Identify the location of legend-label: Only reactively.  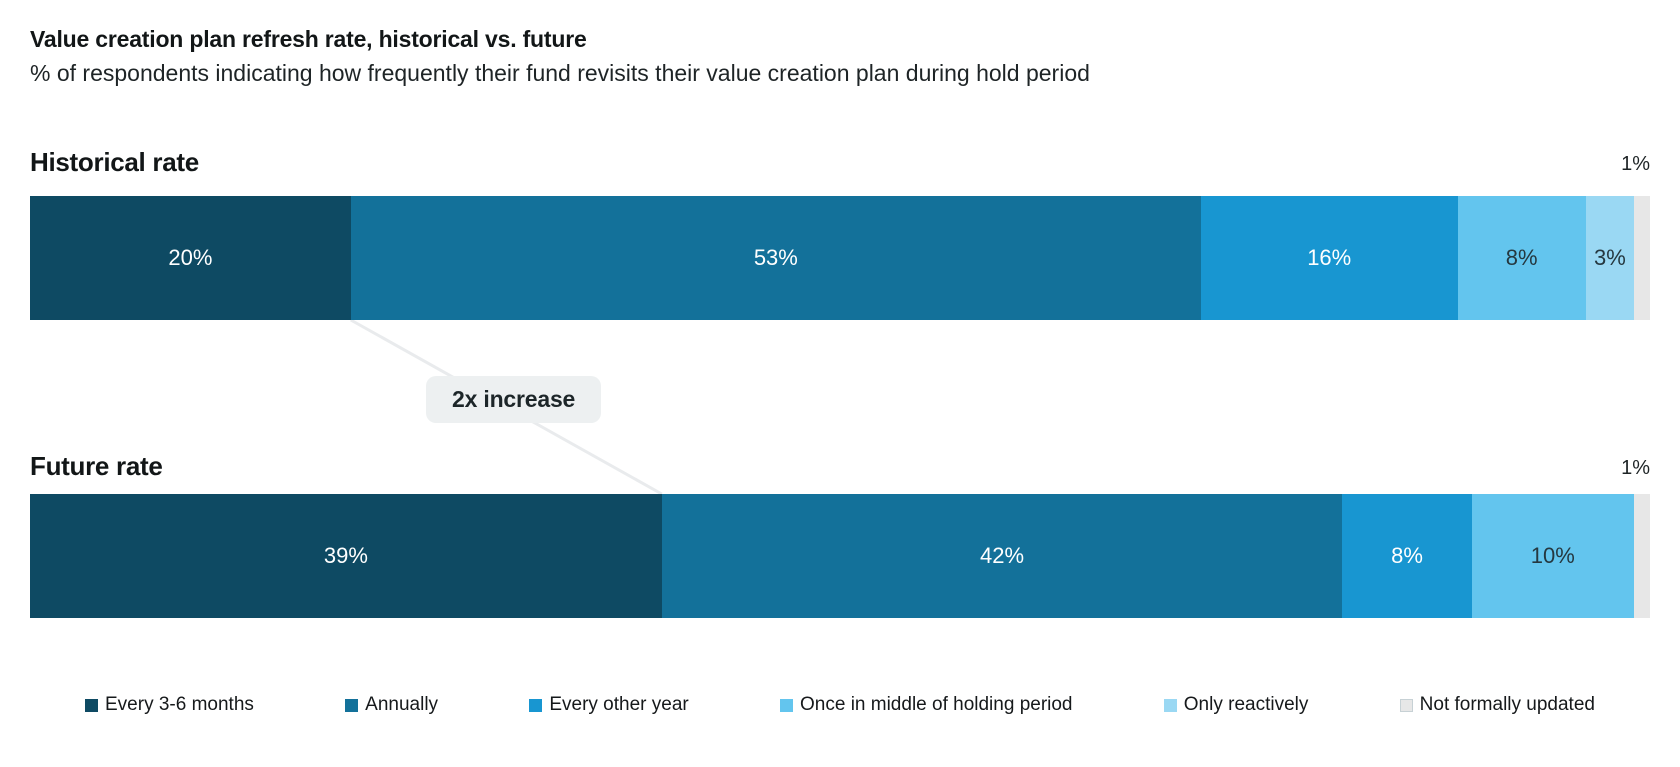
(1246, 704).